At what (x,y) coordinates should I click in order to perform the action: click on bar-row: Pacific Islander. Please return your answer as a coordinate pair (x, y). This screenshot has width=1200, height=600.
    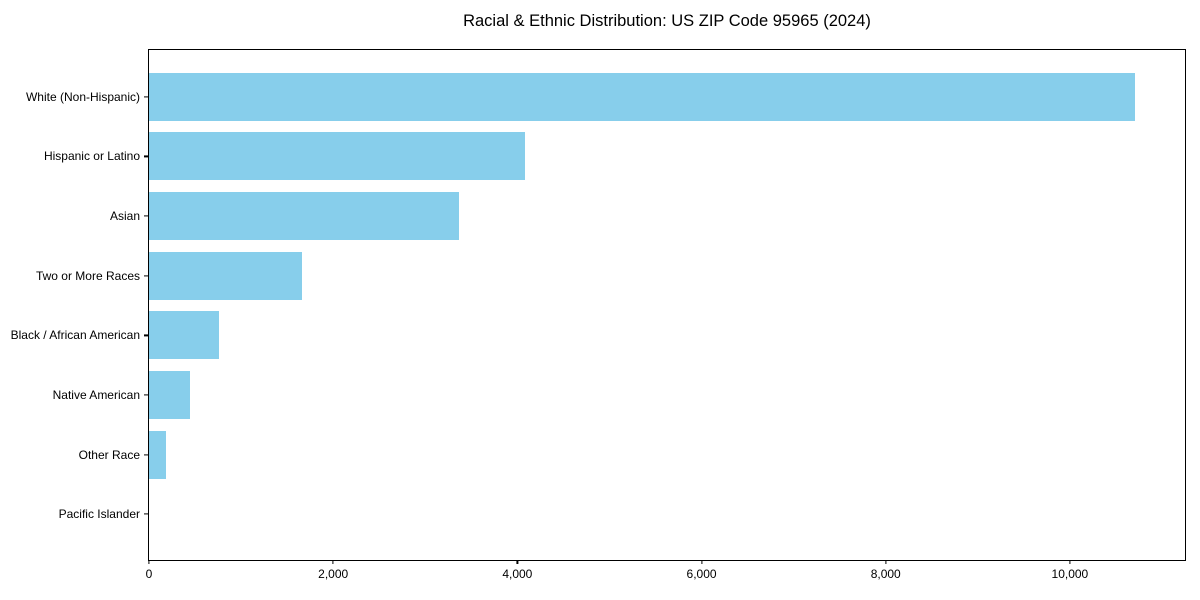
    Looking at the image, I should click on (622, 514).